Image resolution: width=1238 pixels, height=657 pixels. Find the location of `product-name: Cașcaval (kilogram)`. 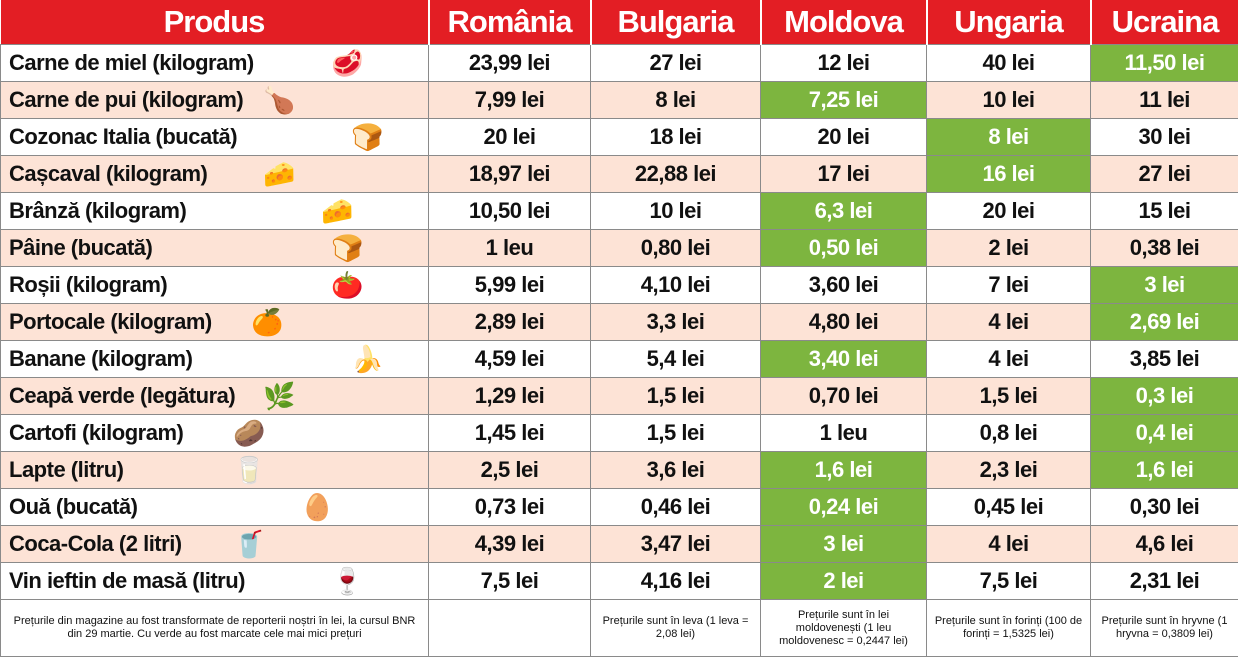

product-name: Cașcaval (kilogram) is located at coordinates (108, 173).